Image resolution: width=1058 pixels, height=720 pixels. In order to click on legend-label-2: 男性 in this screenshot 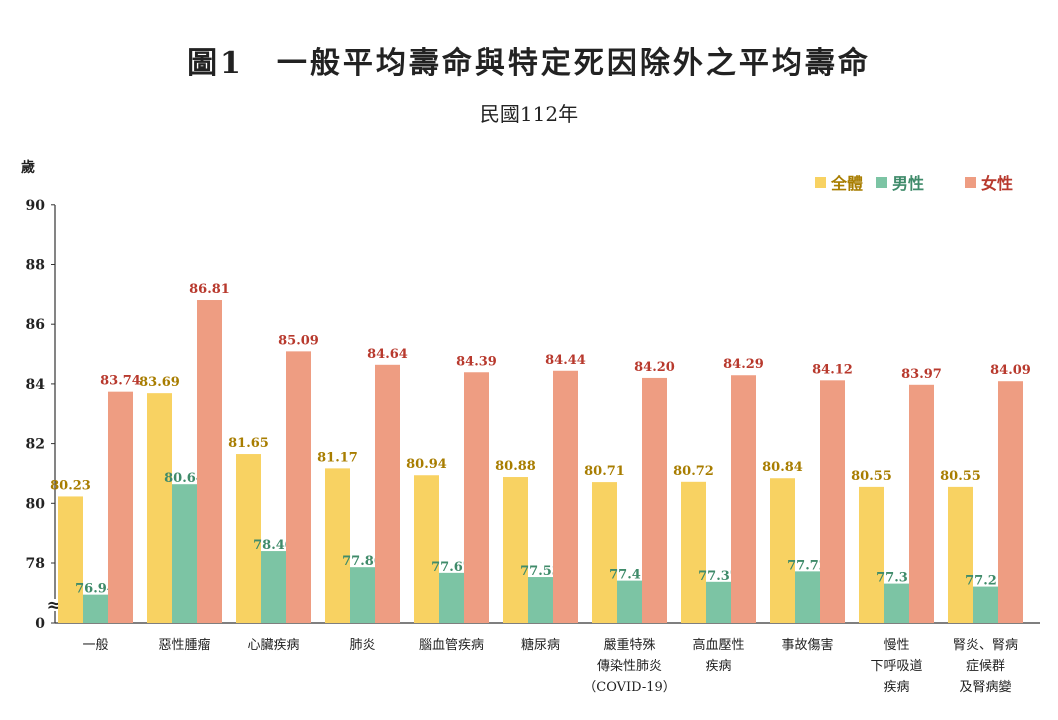, I will do `click(908, 183)`.